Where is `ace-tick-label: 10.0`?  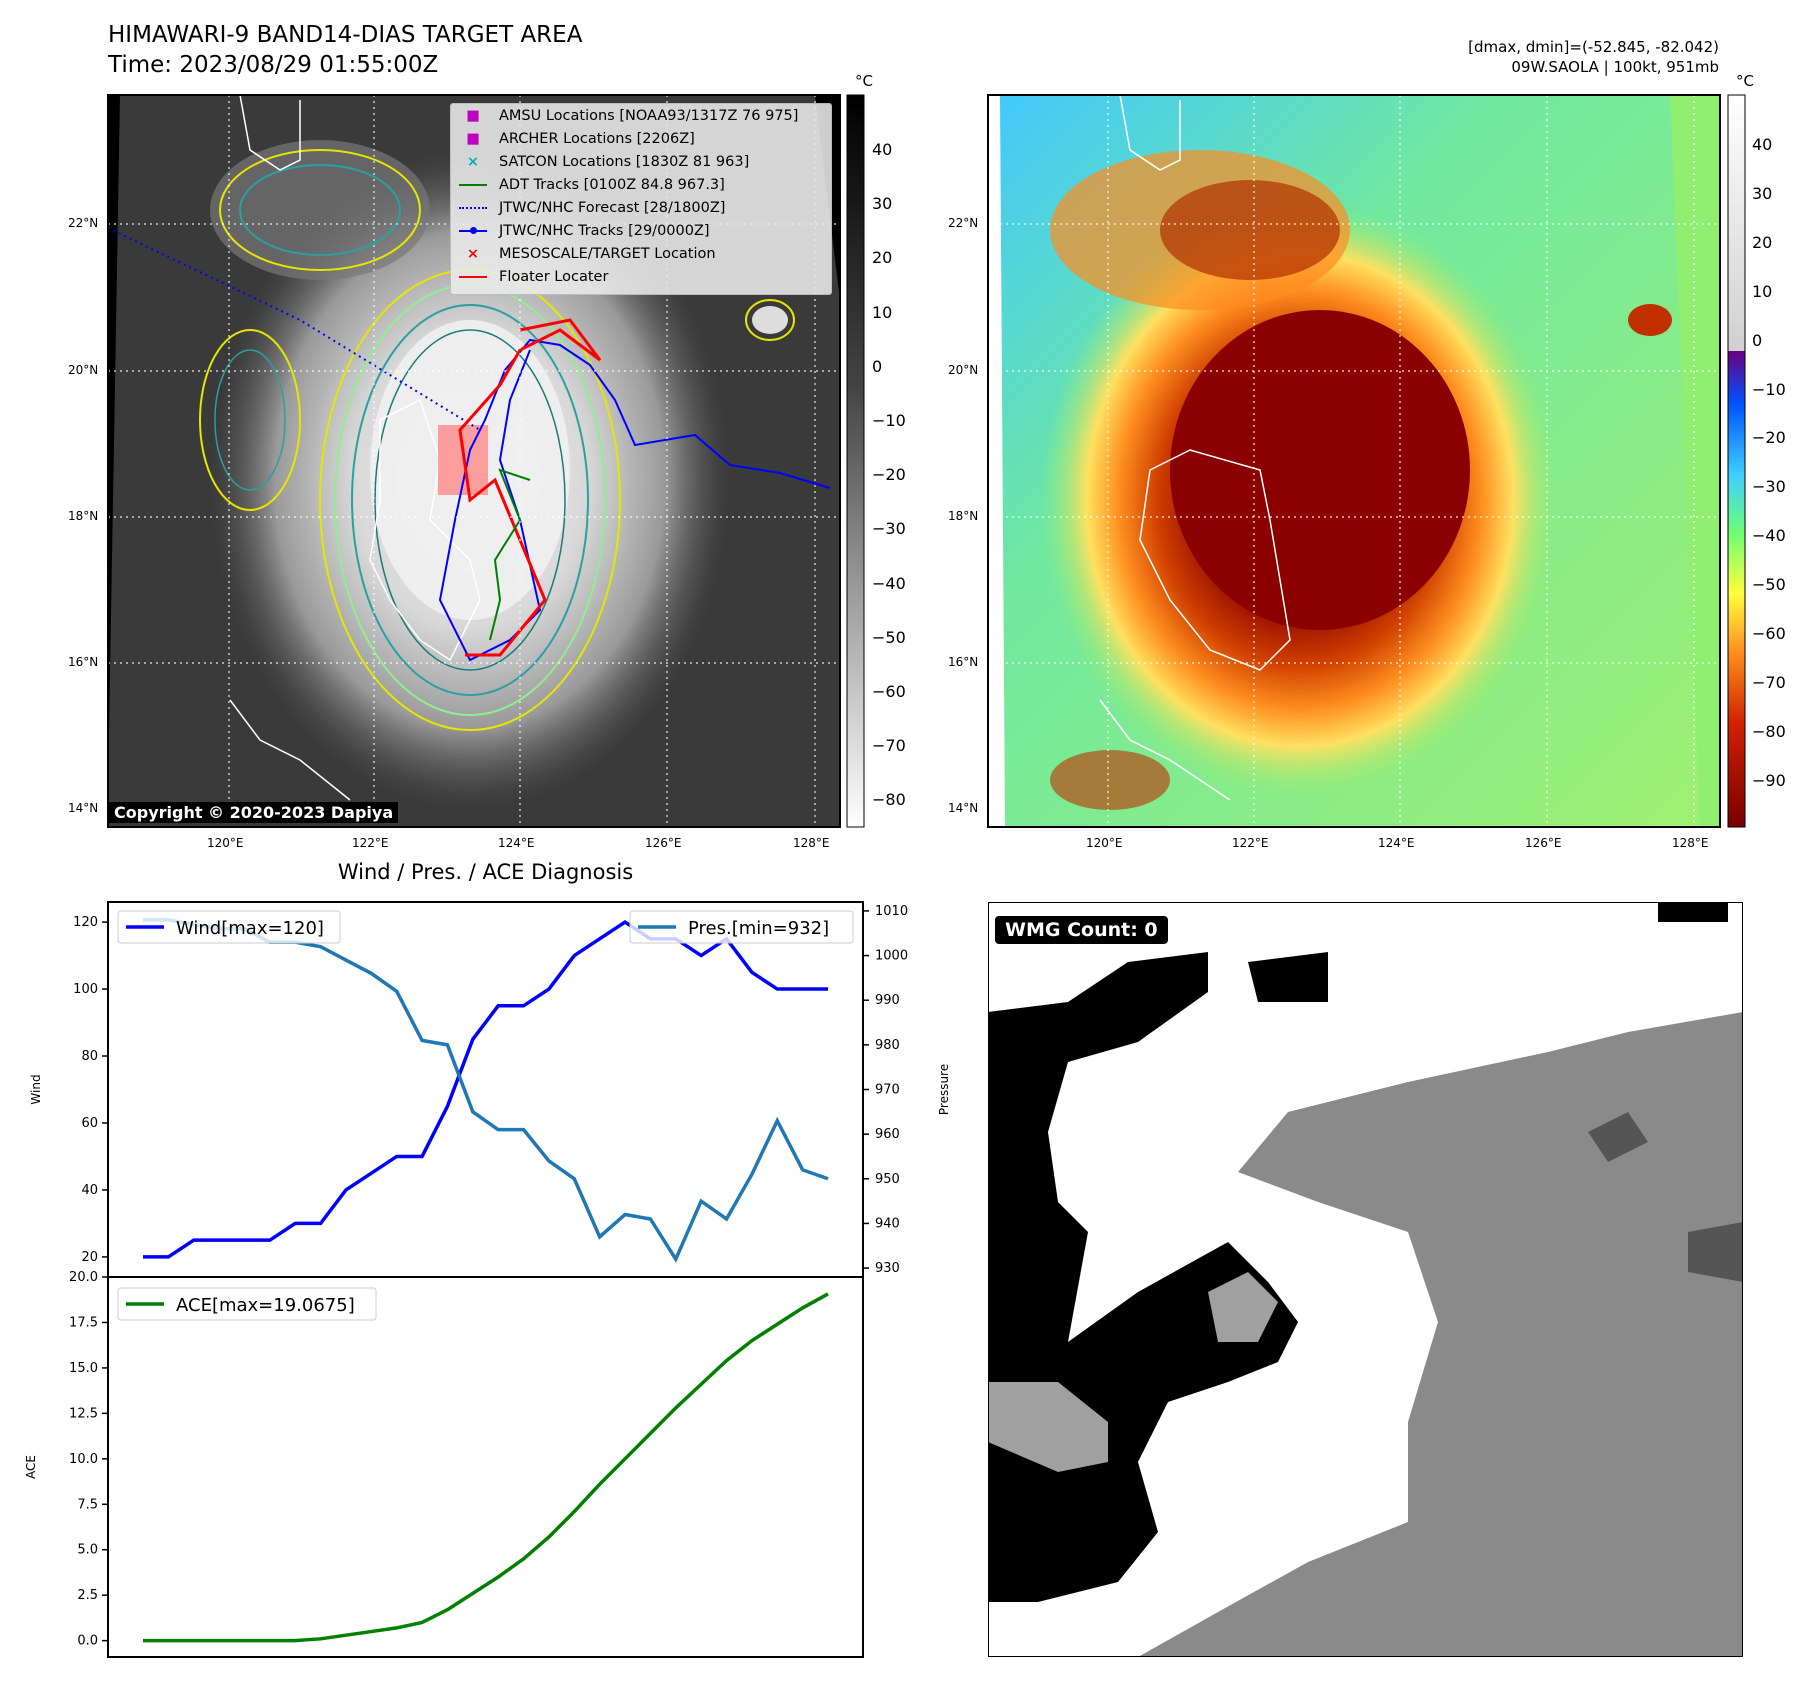 ace-tick-label: 10.0 is located at coordinates (83, 1459).